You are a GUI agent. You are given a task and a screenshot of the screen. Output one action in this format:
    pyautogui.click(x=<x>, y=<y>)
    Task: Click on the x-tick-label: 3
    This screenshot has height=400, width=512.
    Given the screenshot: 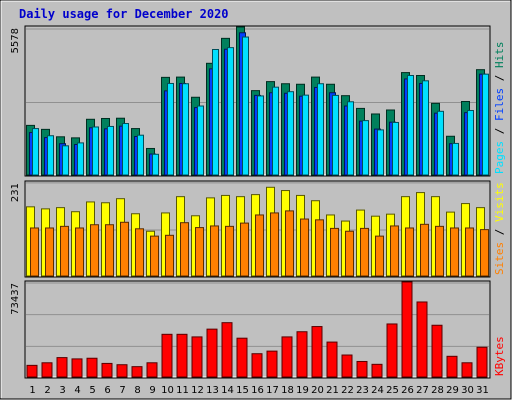 What is the action you would take?
    pyautogui.click(x=62, y=390)
    